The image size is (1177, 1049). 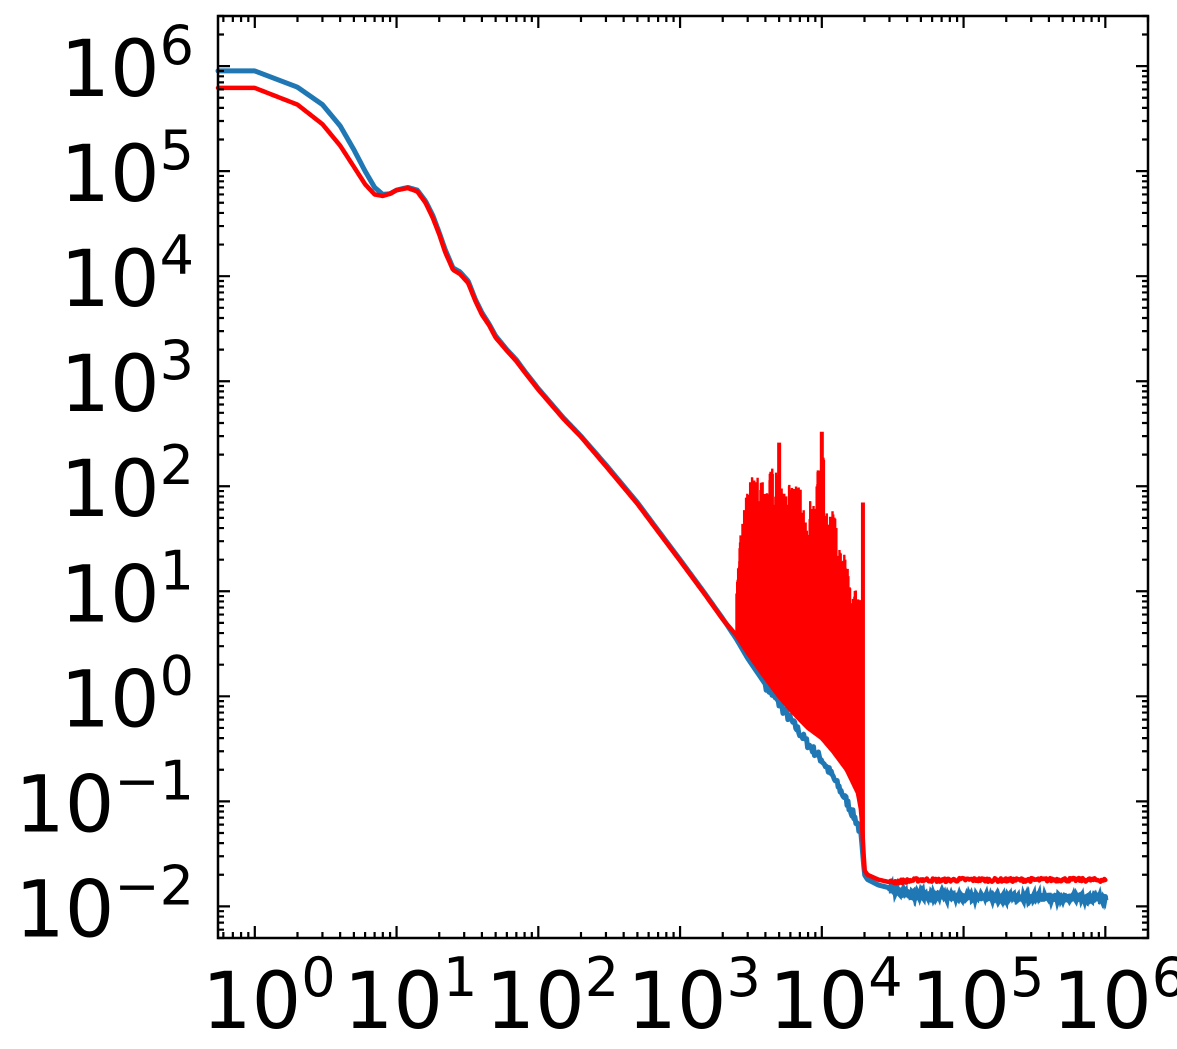 What do you see at coordinates (997, 893) in the screenshot?
I see `series-line-0-tail` at bounding box center [997, 893].